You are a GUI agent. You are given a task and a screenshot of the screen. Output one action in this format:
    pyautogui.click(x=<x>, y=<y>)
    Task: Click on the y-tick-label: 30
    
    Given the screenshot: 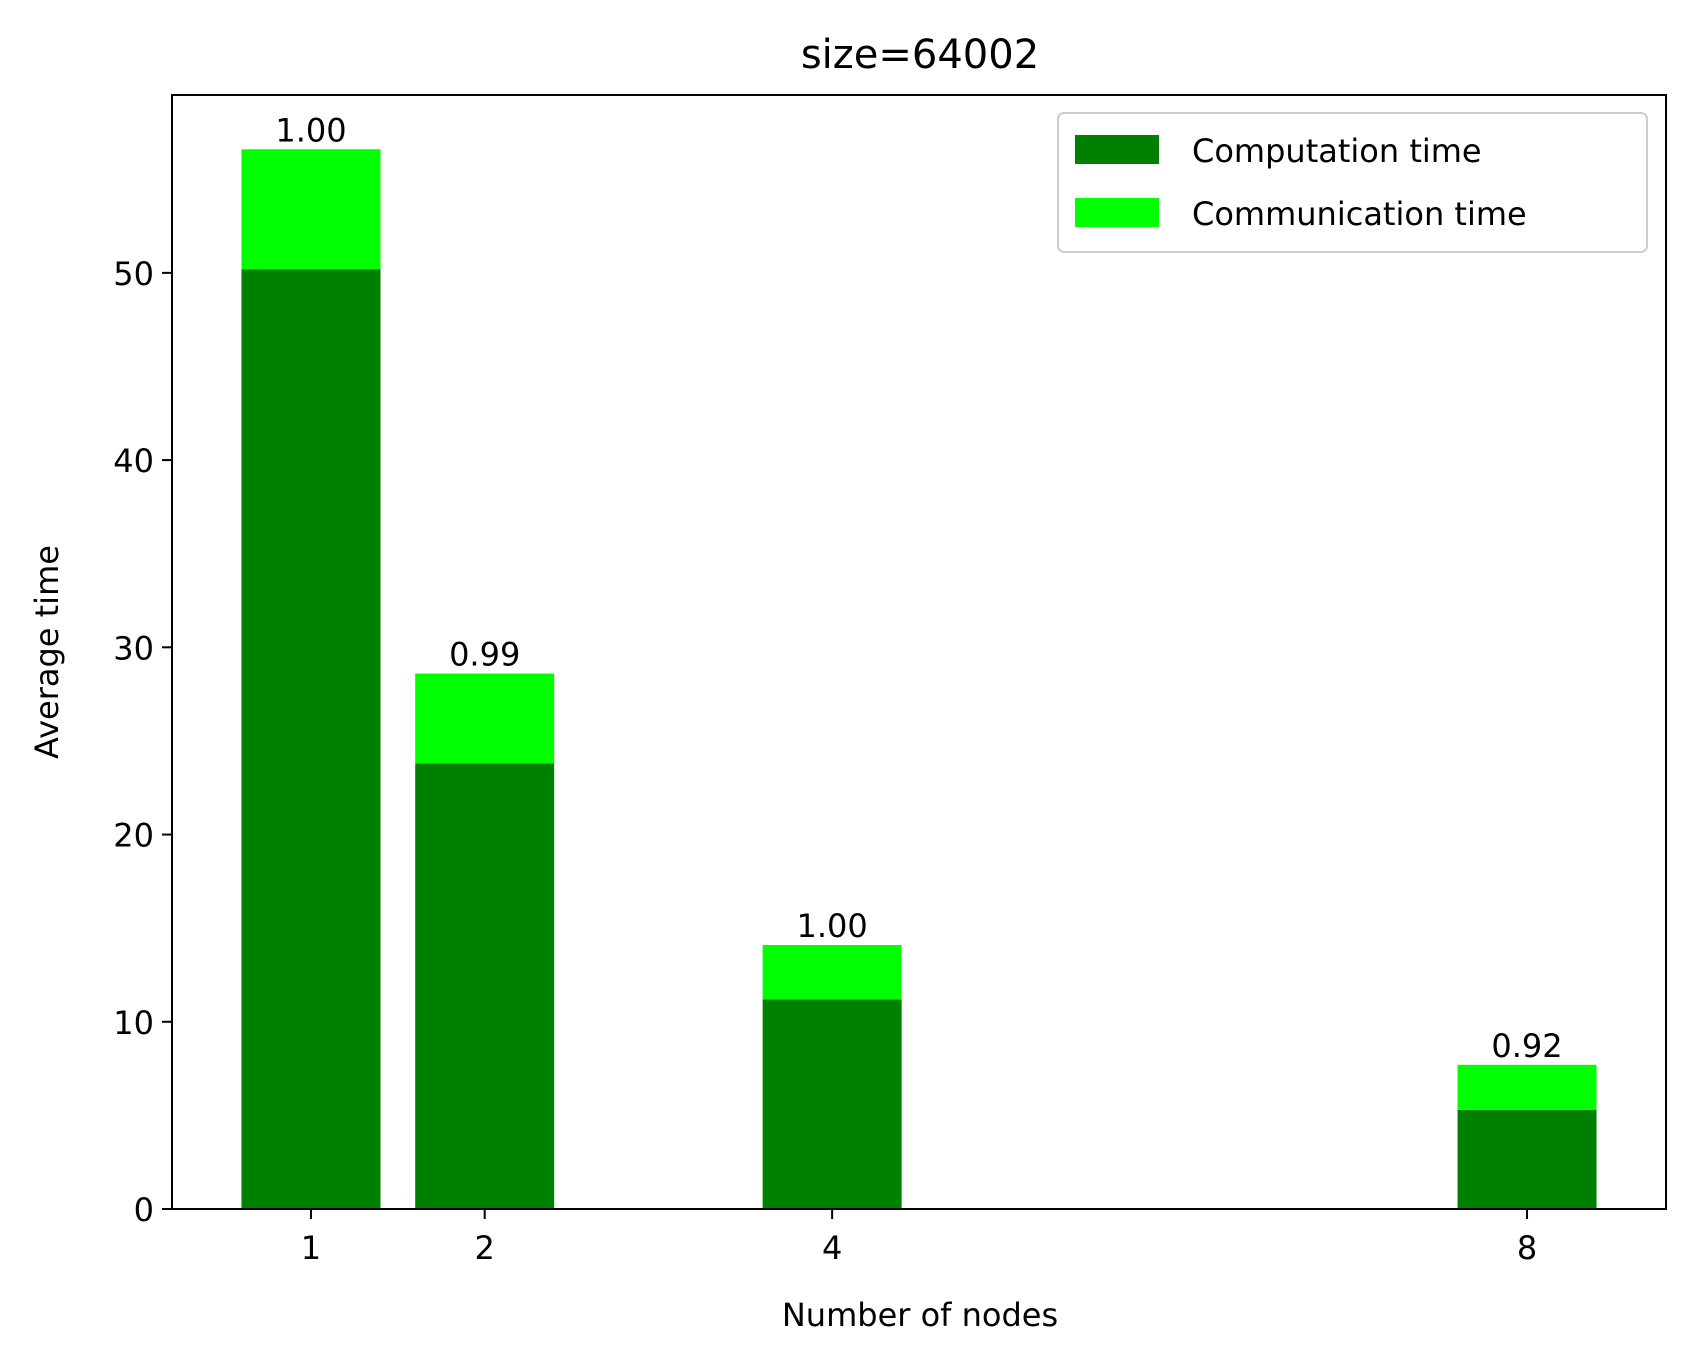 What is the action you would take?
    pyautogui.click(x=133, y=648)
    